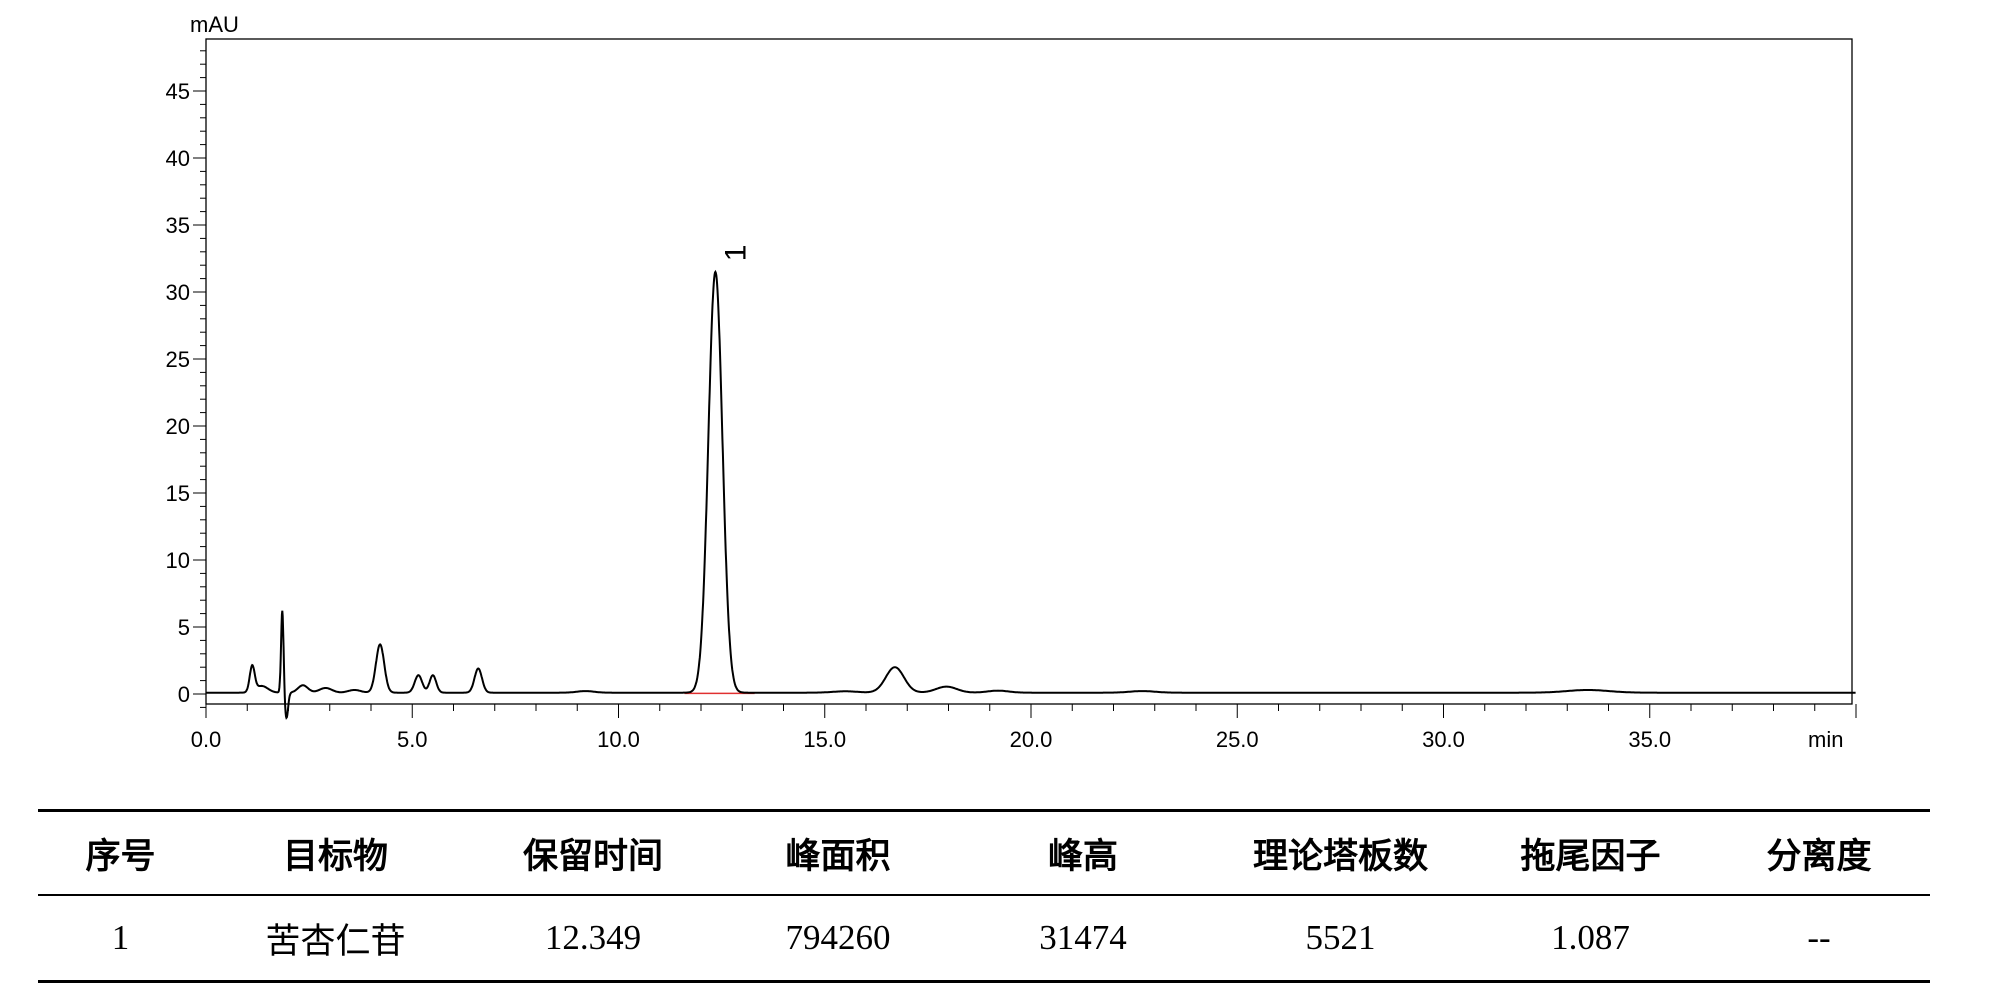 The height and width of the screenshot is (990, 2000). Describe the element at coordinates (178, 292) in the screenshot. I see `y-tick-label: 30` at that location.